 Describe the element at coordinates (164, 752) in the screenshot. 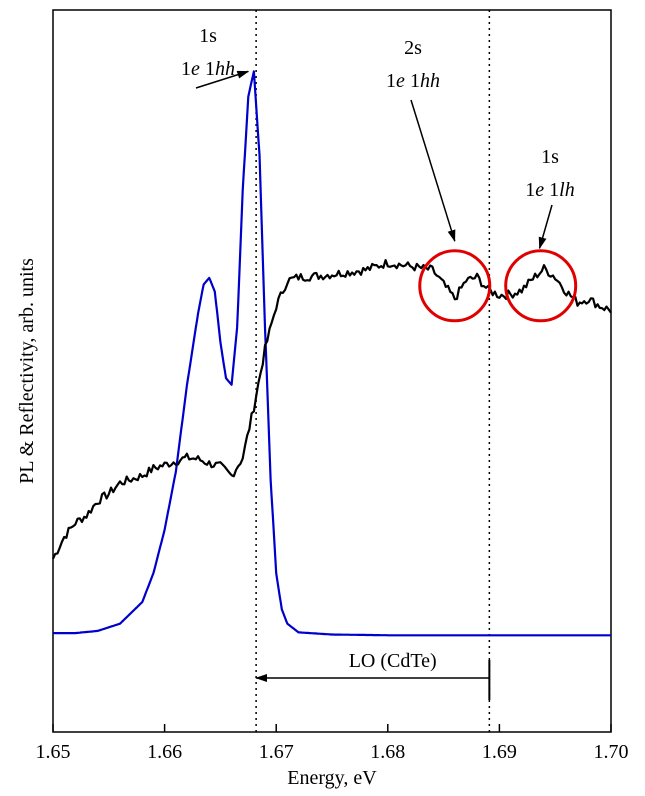

I see `x-tick-label: 1.66` at that location.